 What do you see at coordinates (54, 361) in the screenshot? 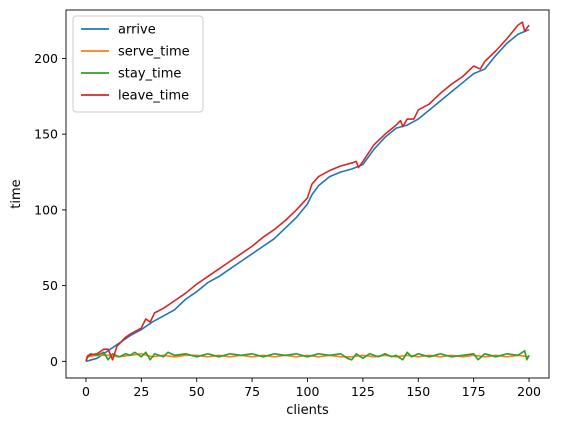
I see `y-tick-label: 0` at bounding box center [54, 361].